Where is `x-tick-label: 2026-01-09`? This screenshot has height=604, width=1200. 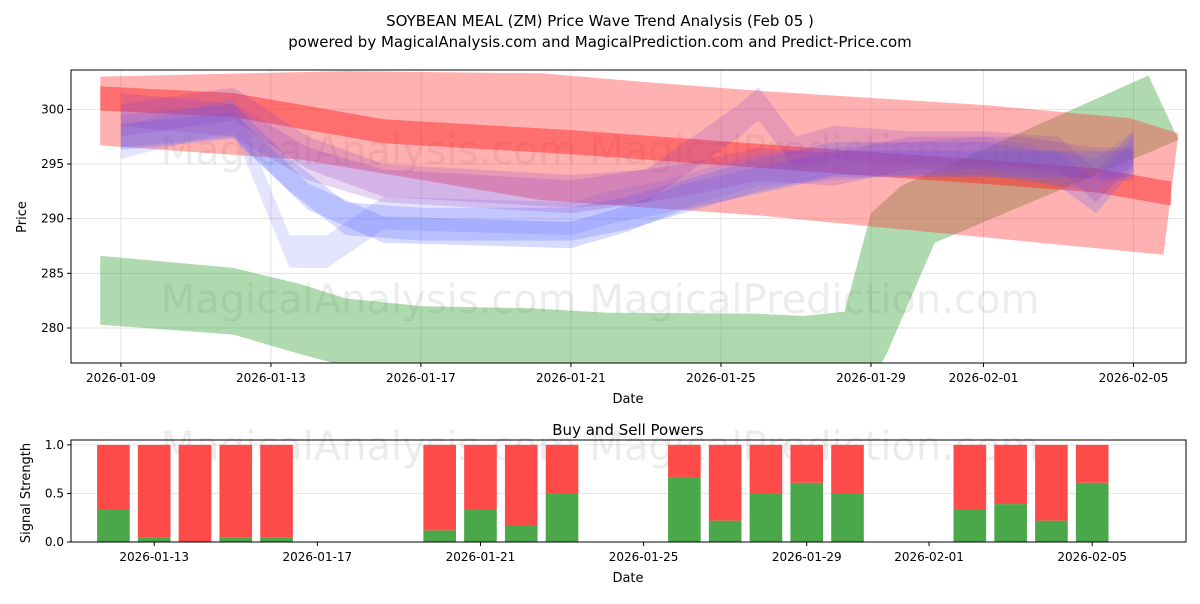
x-tick-label: 2026-01-09 is located at coordinates (121, 378).